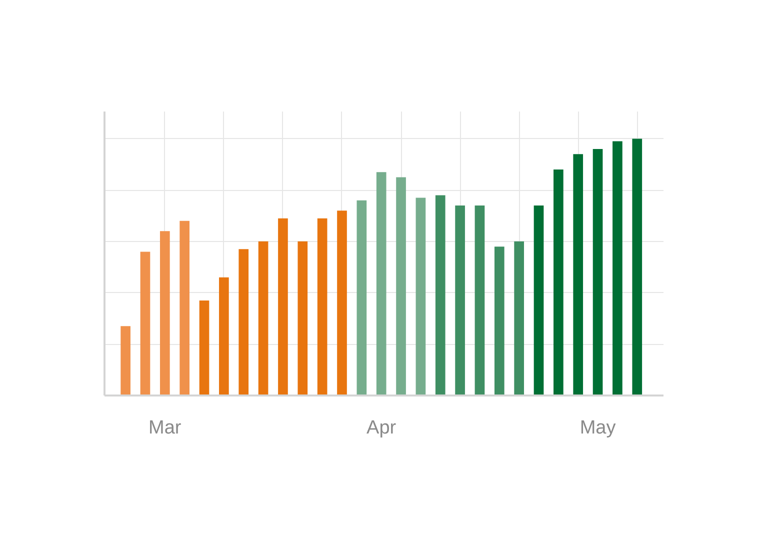 Image resolution: width=757 pixels, height=533 pixels. Describe the element at coordinates (381, 428) in the screenshot. I see `x-tick-label: Apr` at that location.